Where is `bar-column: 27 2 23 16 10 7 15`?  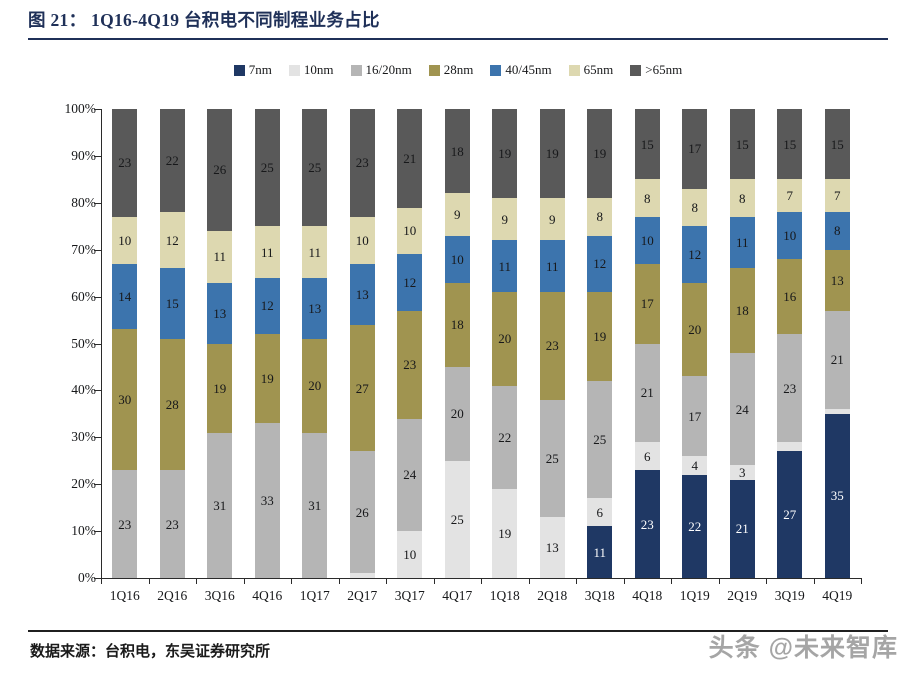 bar-column: 27 2 23 16 10 7 15 is located at coordinates (790, 343).